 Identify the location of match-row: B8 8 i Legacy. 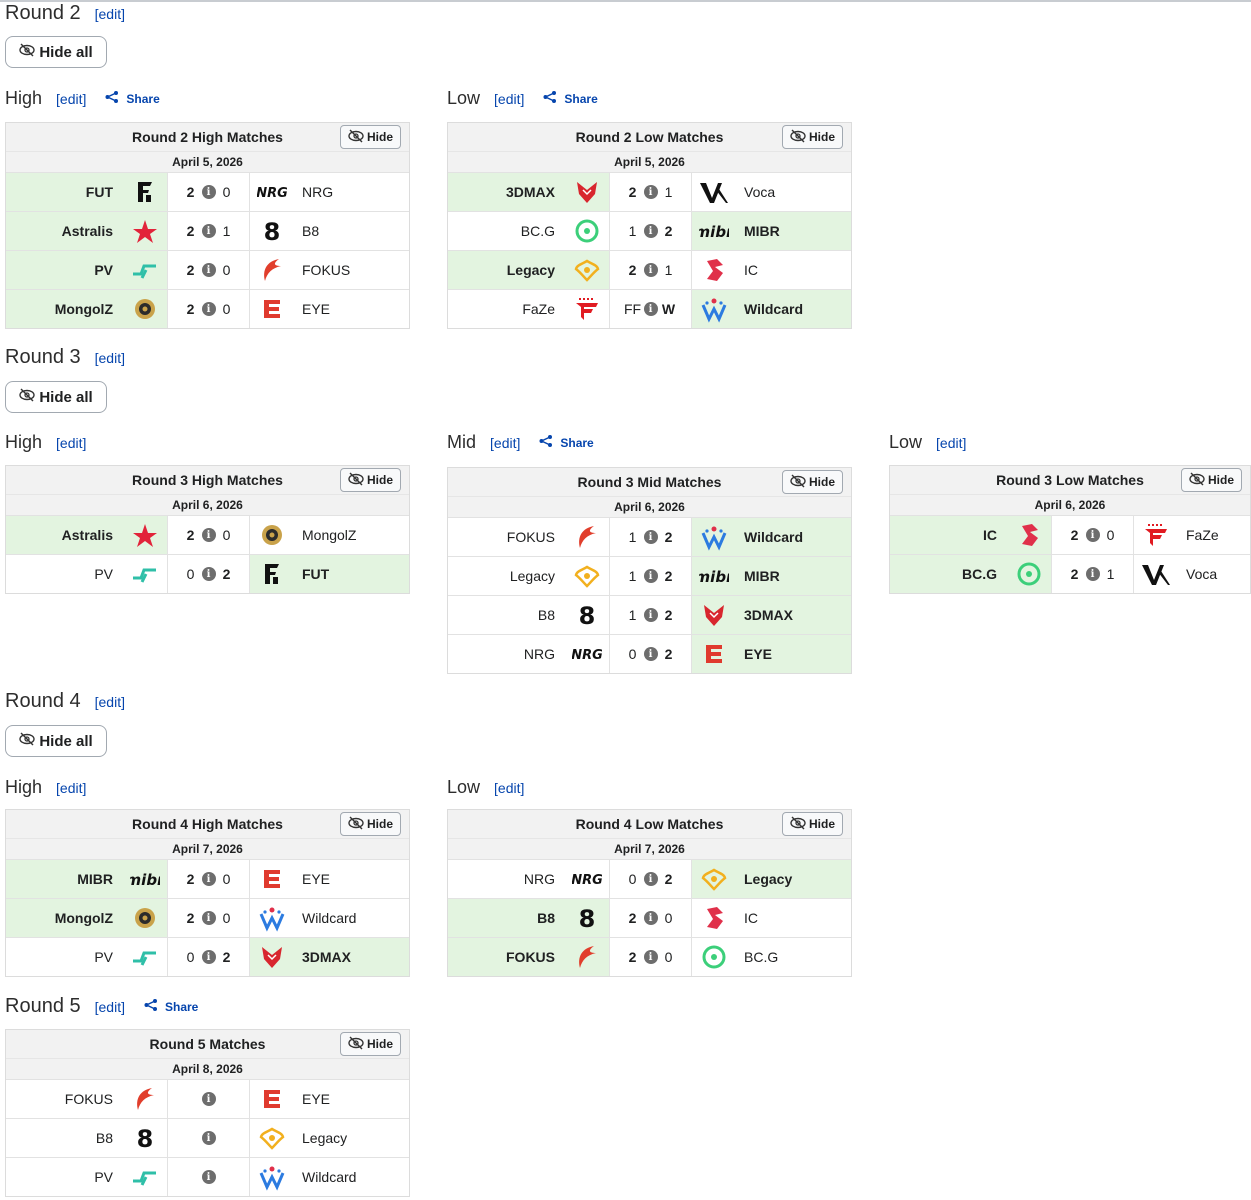
(207, 1137).